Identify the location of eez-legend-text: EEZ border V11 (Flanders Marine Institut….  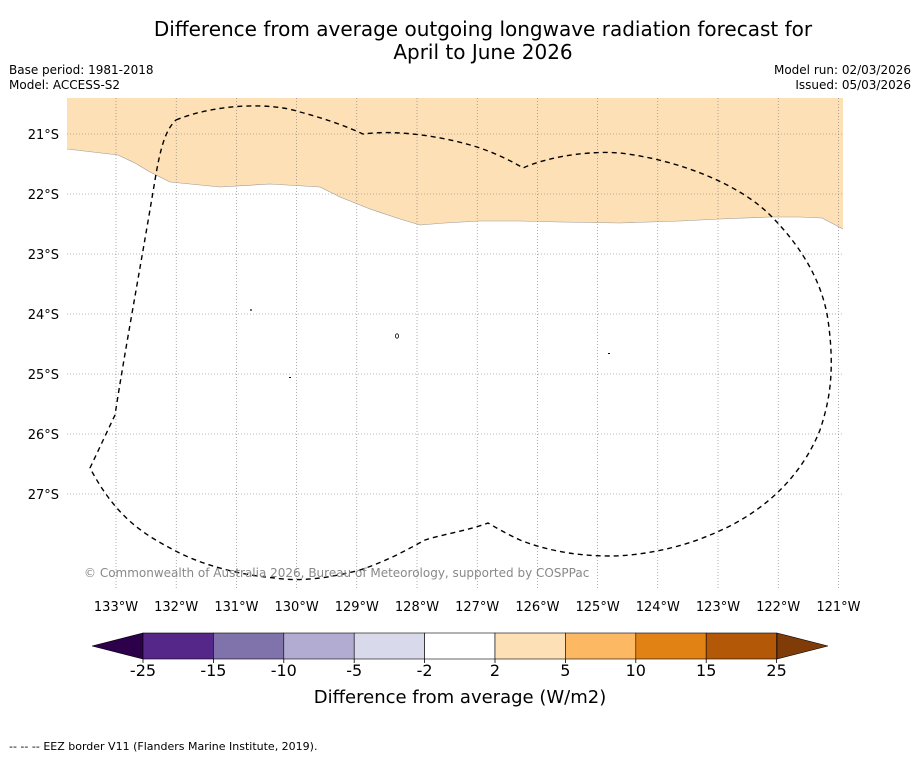
(180, 746).